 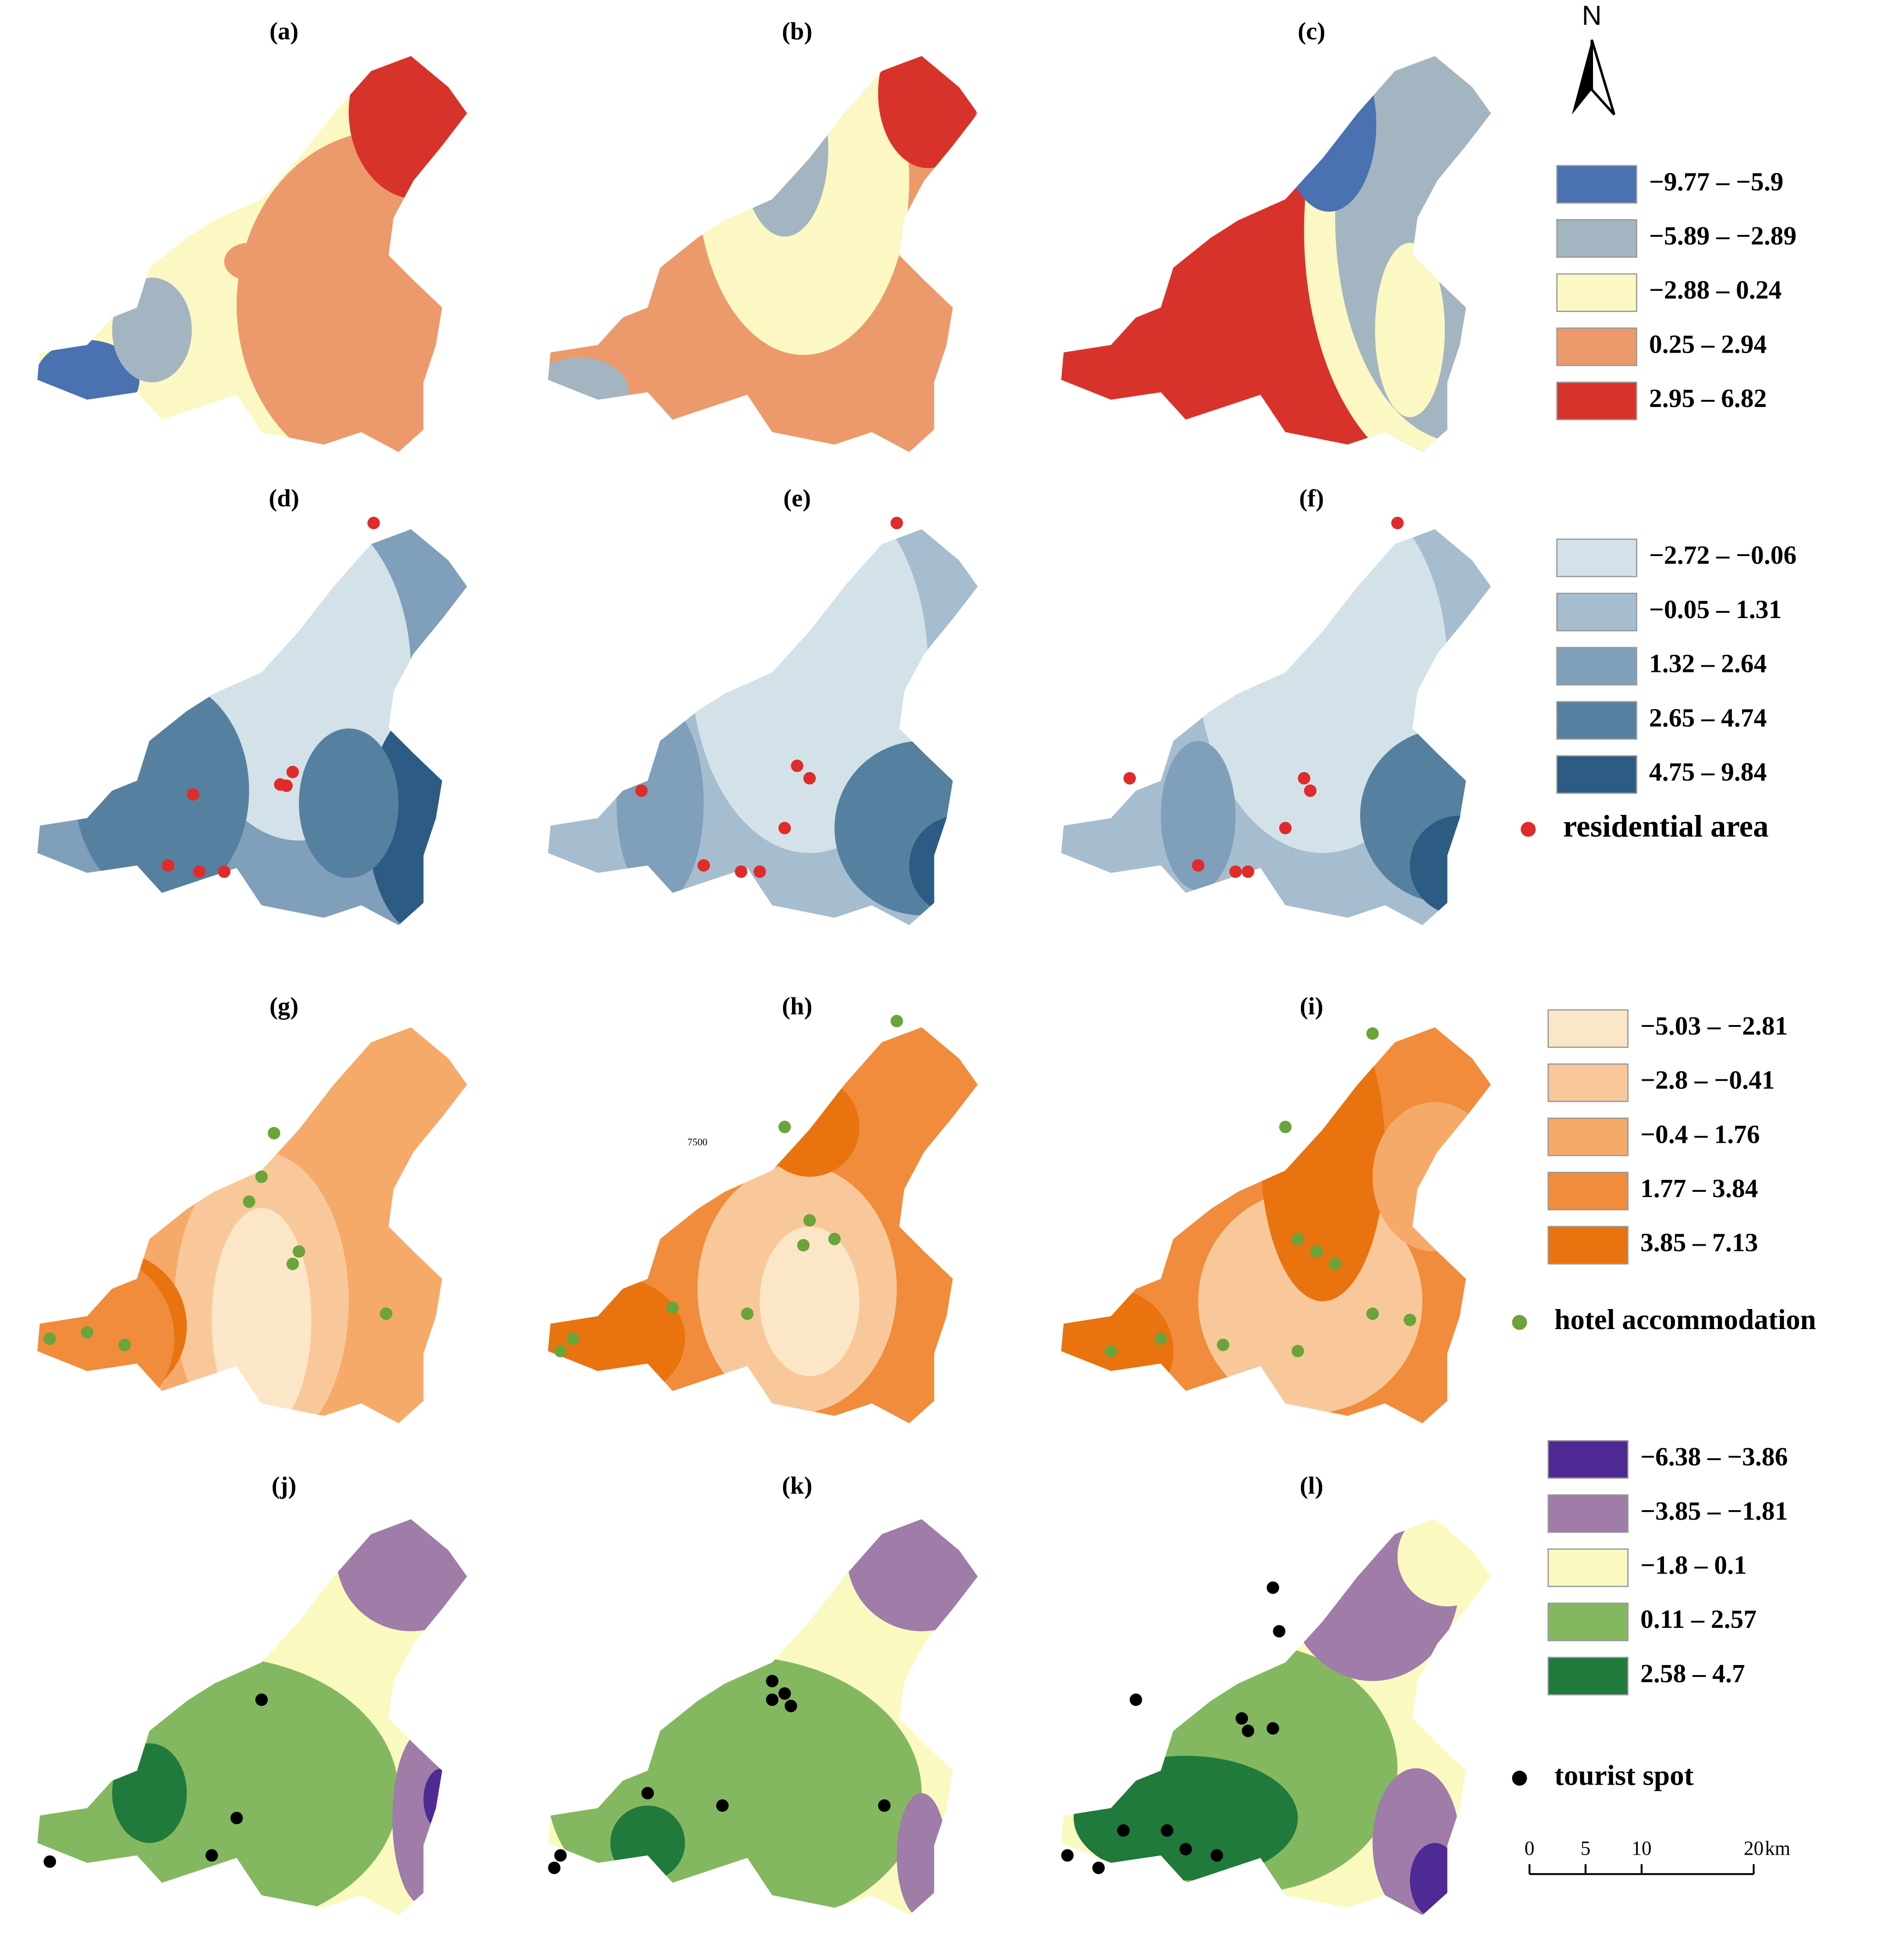 I want to click on legend-label: 2.95 – 6.82, so click(x=1708, y=398).